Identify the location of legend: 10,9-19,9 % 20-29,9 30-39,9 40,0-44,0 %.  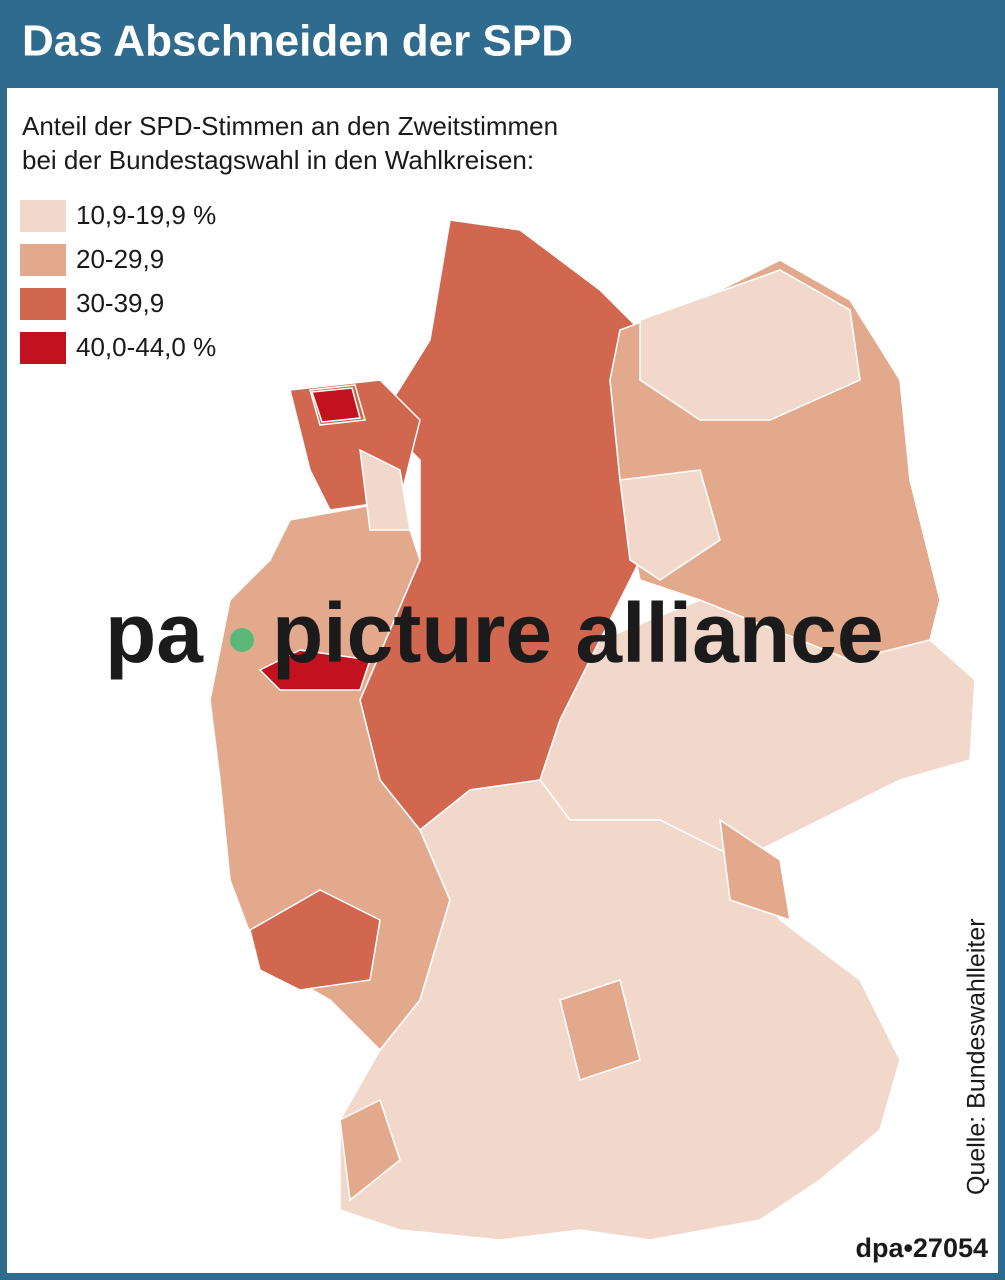
(118, 282).